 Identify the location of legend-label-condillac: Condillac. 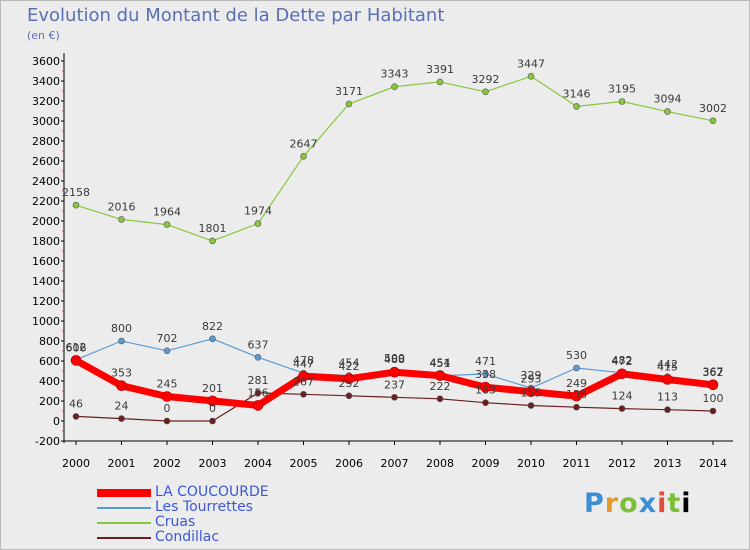
(187, 537).